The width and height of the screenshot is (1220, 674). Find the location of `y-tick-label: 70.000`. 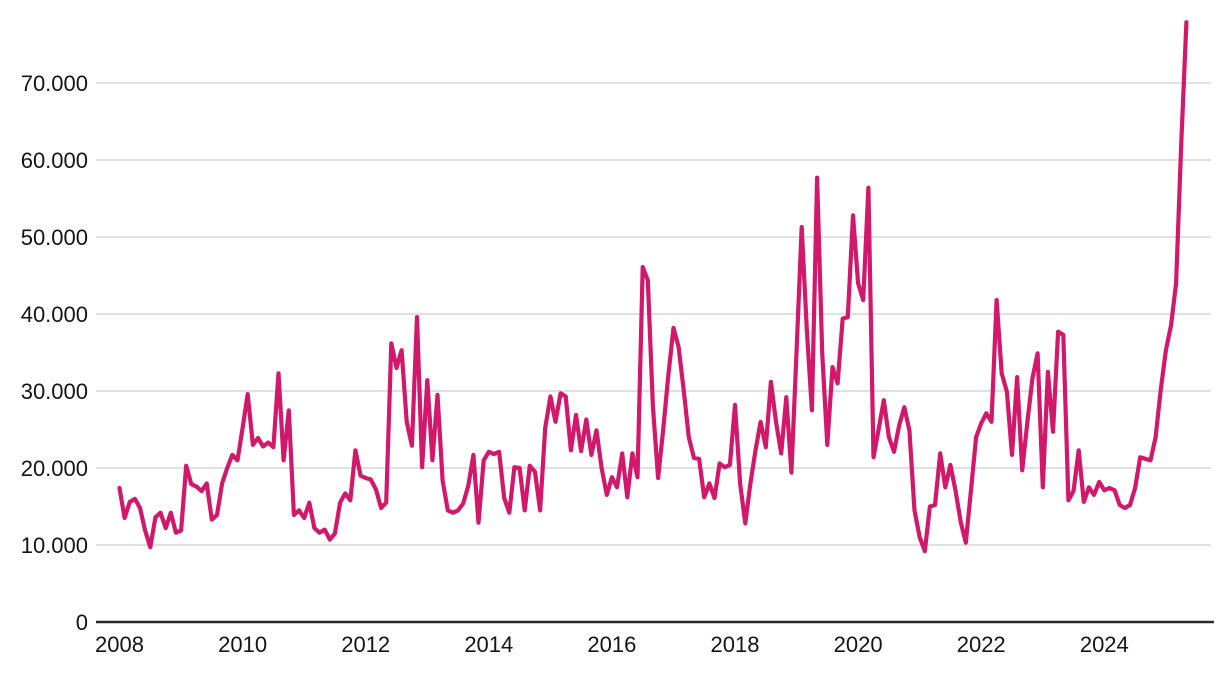

y-tick-label: 70.000 is located at coordinates (54, 83).